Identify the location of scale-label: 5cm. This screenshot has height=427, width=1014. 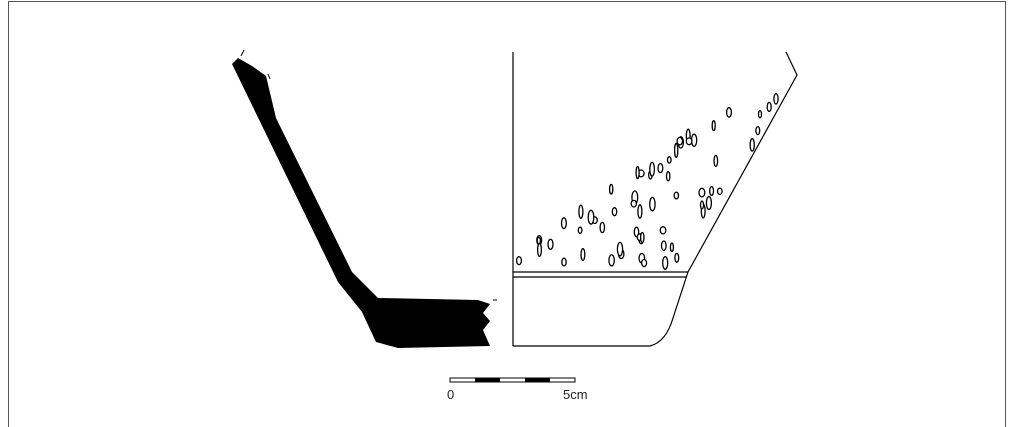
(575, 394).